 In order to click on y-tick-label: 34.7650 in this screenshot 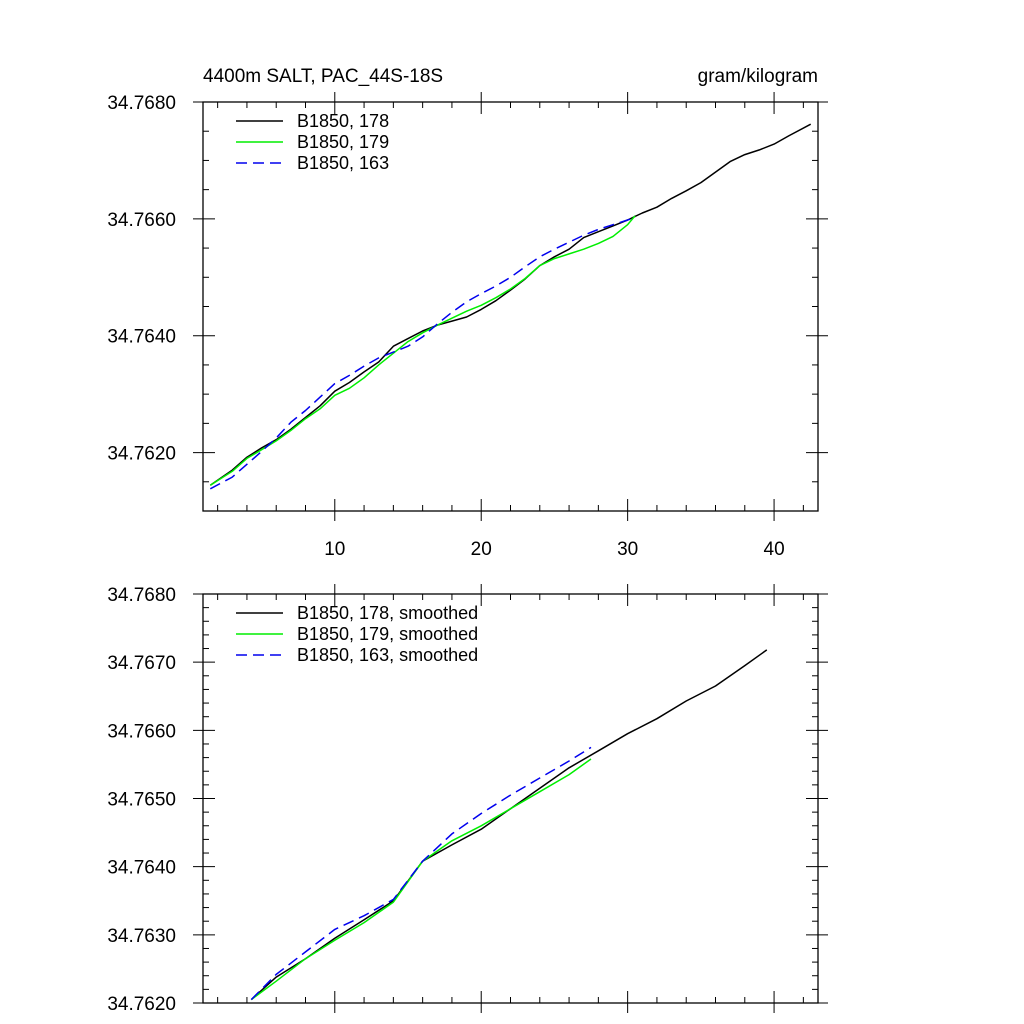, I will do `click(141, 800)`.